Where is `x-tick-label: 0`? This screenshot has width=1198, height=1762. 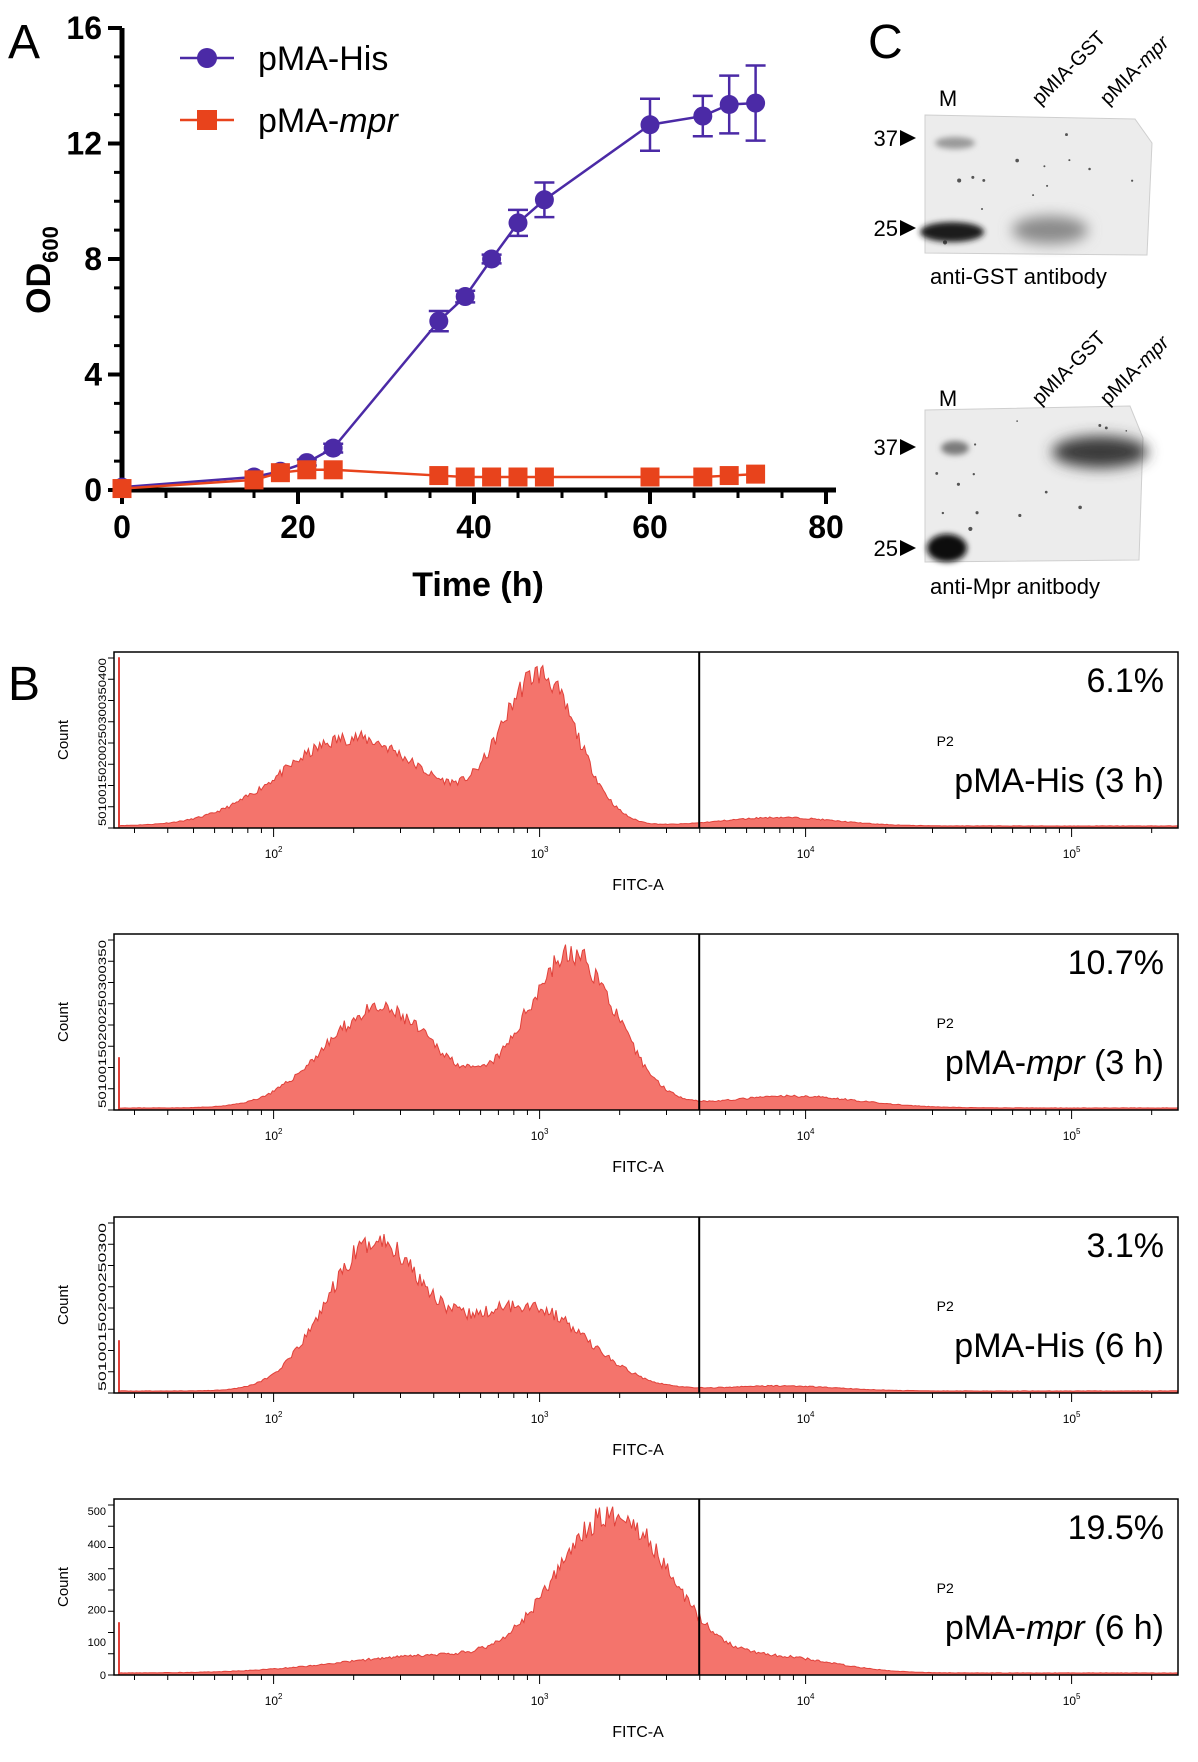
x-tick-label: 0 is located at coordinates (122, 527).